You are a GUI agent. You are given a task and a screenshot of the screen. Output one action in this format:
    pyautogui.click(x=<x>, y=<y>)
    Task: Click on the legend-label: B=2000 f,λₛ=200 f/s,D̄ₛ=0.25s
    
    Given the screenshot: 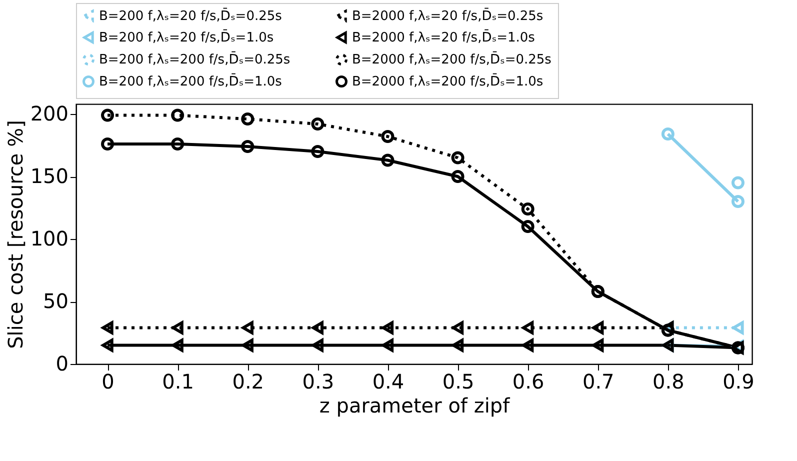 What is the action you would take?
    pyautogui.click(x=452, y=59)
    